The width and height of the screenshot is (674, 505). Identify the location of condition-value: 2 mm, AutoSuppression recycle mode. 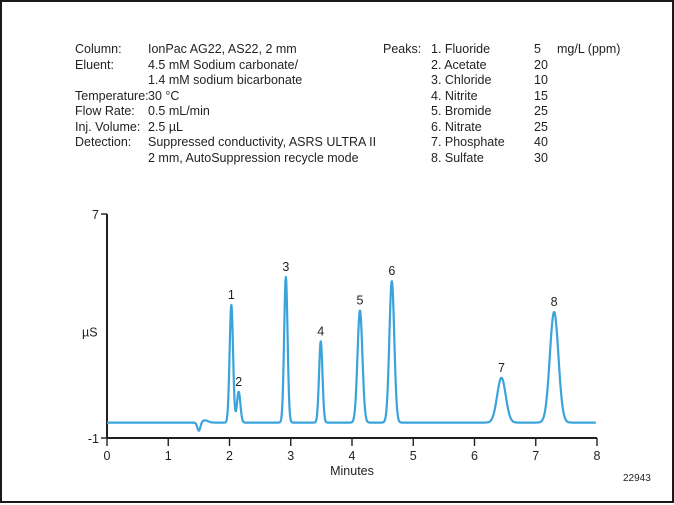
(253, 157).